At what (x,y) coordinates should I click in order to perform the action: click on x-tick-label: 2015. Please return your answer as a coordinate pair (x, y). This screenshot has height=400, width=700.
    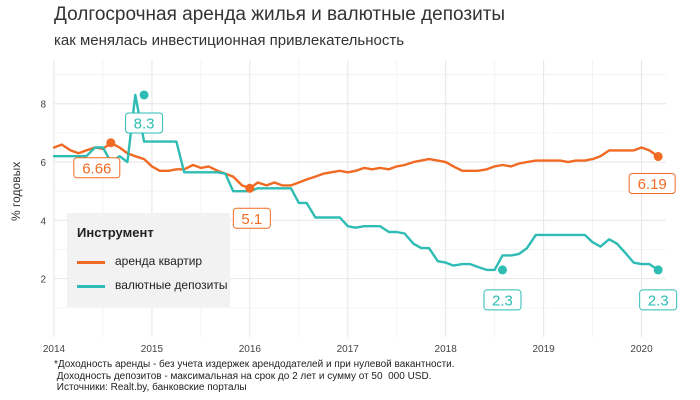
    Looking at the image, I should click on (152, 349).